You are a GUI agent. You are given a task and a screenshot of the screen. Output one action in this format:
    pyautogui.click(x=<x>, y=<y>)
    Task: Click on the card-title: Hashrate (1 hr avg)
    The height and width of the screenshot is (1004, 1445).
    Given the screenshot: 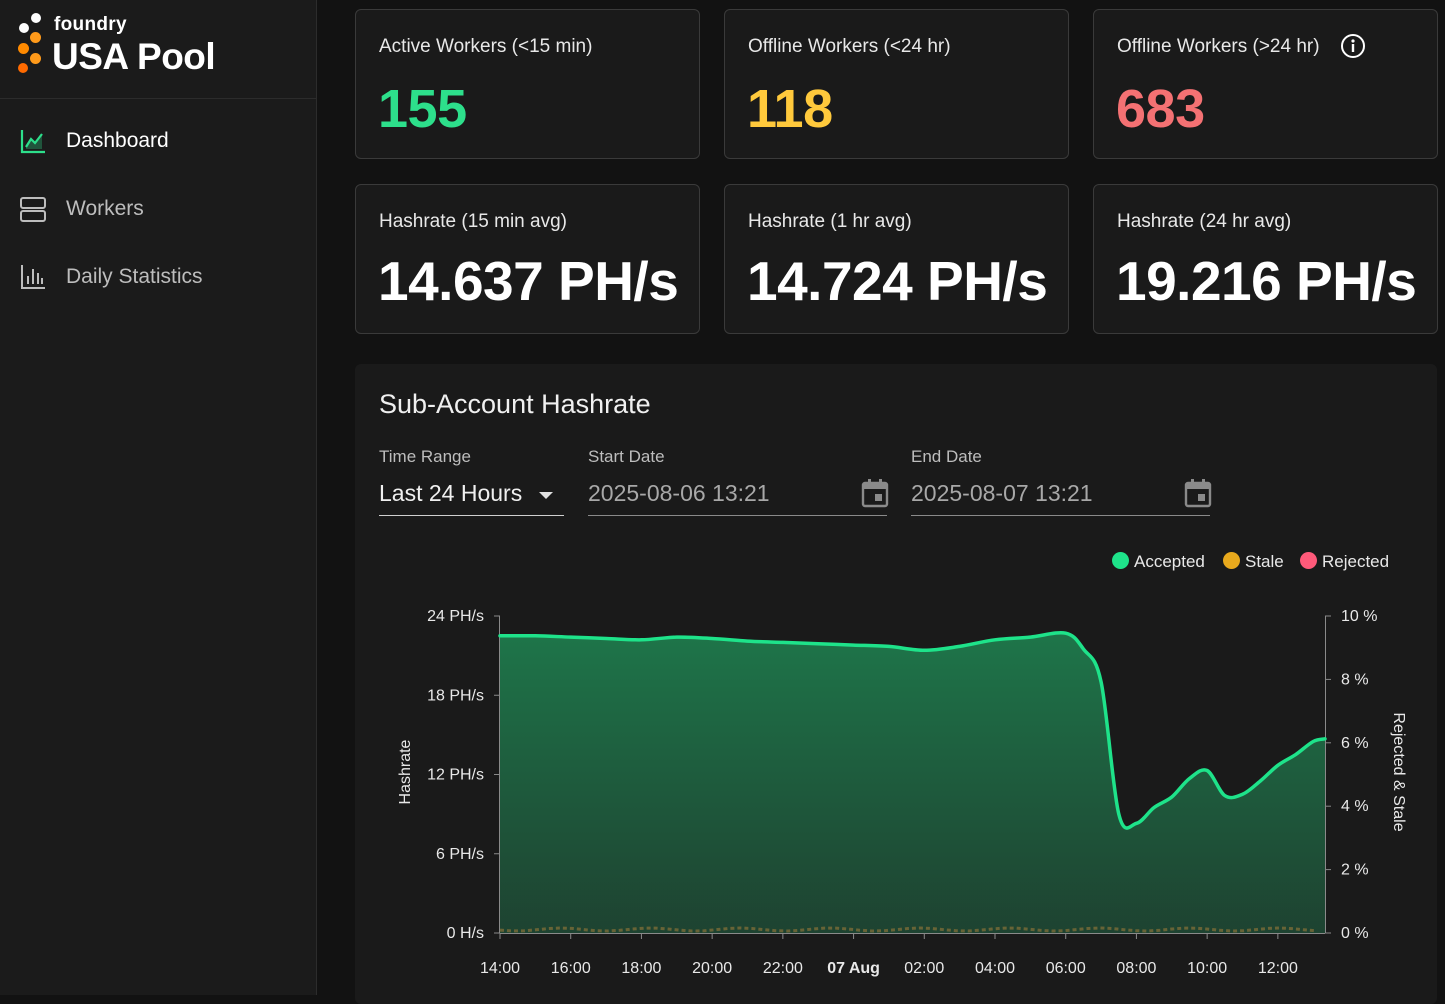 What is the action you would take?
    pyautogui.click(x=830, y=221)
    